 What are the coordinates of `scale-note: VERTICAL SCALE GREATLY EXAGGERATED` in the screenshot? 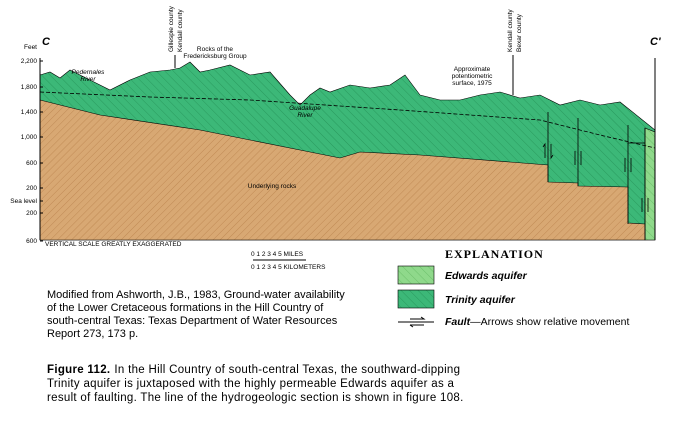 It's located at (113, 244).